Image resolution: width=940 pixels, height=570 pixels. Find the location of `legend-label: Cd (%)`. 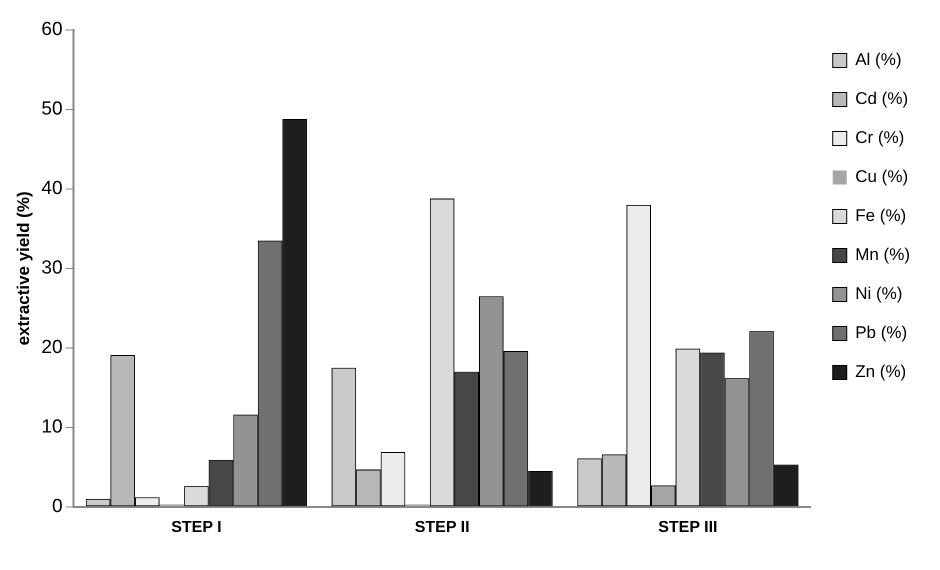

legend-label: Cd (%) is located at coordinates (881, 98).